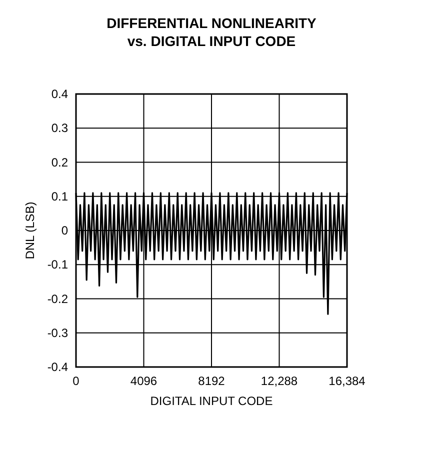 The width and height of the screenshot is (435, 458). Describe the element at coordinates (212, 32) in the screenshot. I see `chart-title: DIFFERENTIAL NONLINEARITY vs. DIGITAL INPUT CODE` at that location.